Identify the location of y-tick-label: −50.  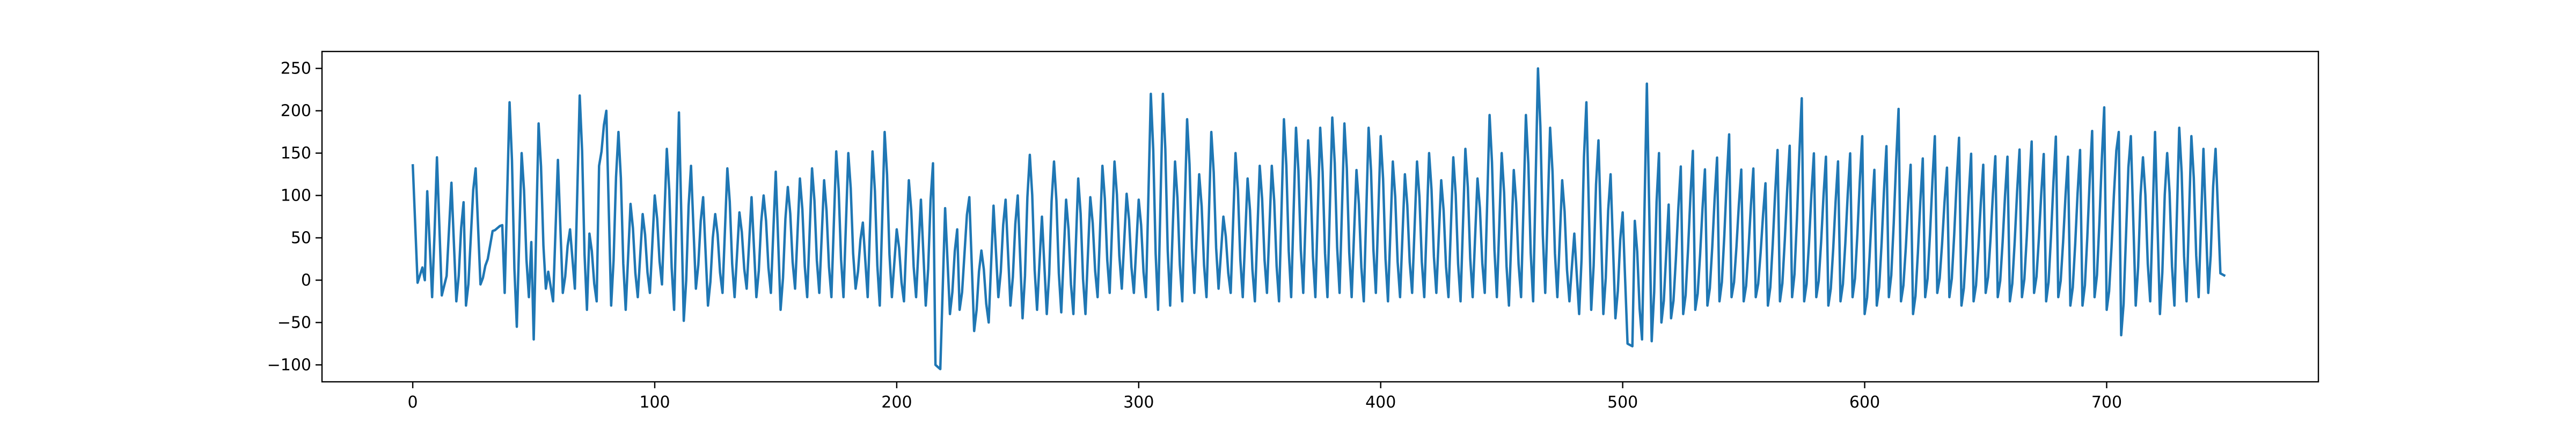
(294, 322).